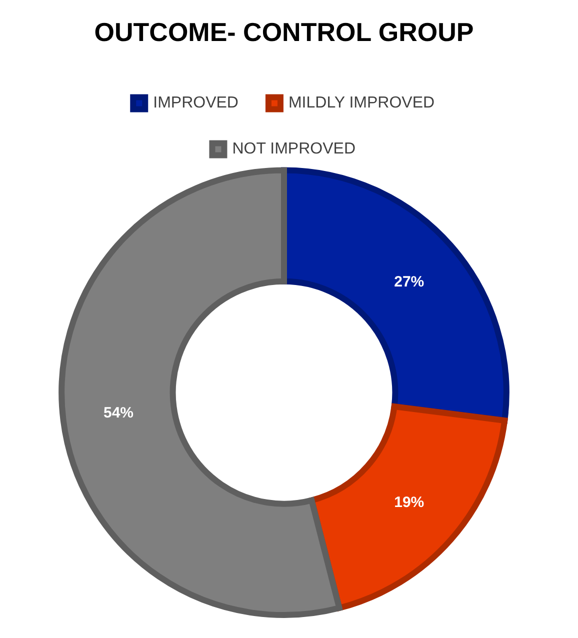 The width and height of the screenshot is (578, 638). What do you see at coordinates (195, 103) in the screenshot?
I see `legend-label: IMPROVED` at bounding box center [195, 103].